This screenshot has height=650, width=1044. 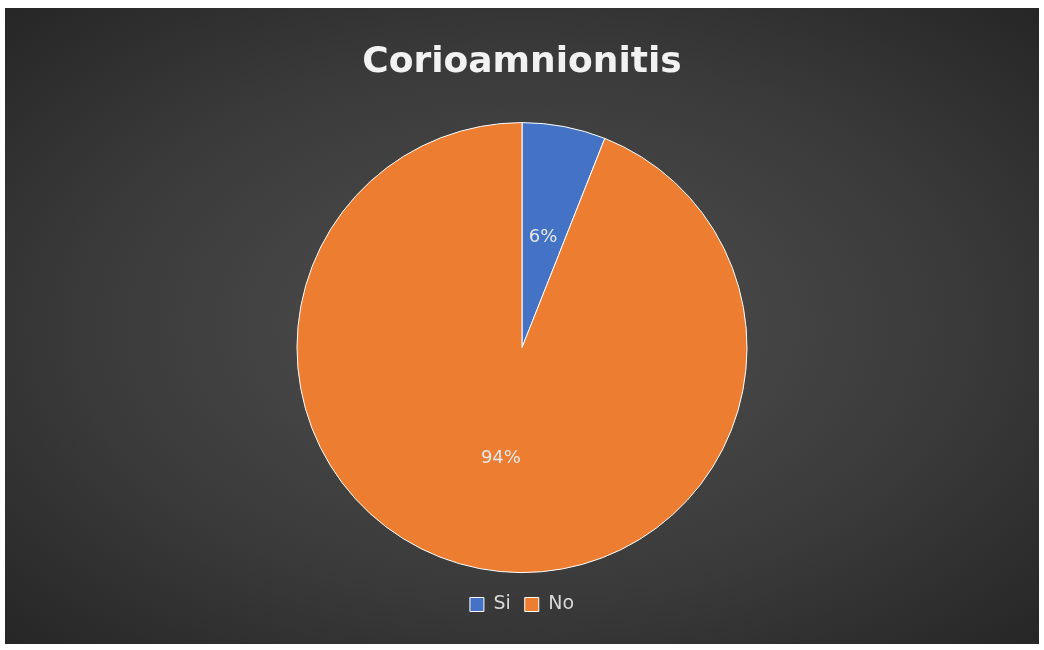 I want to click on data-label: 6%, so click(x=543, y=235).